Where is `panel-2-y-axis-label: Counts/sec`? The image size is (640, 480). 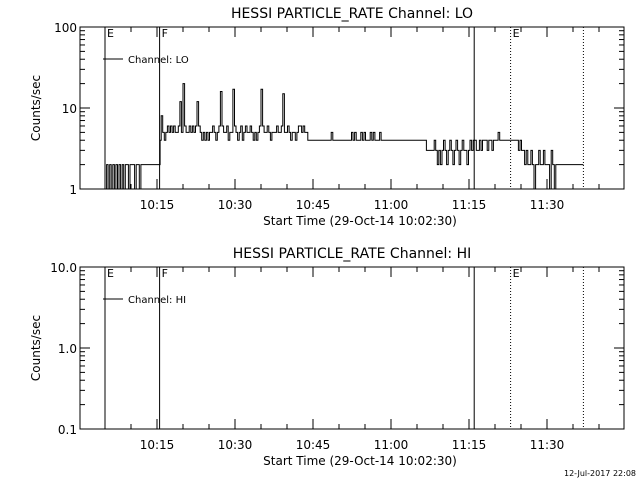
panel-2-y-axis-label: Counts/sec is located at coordinates (36, 348).